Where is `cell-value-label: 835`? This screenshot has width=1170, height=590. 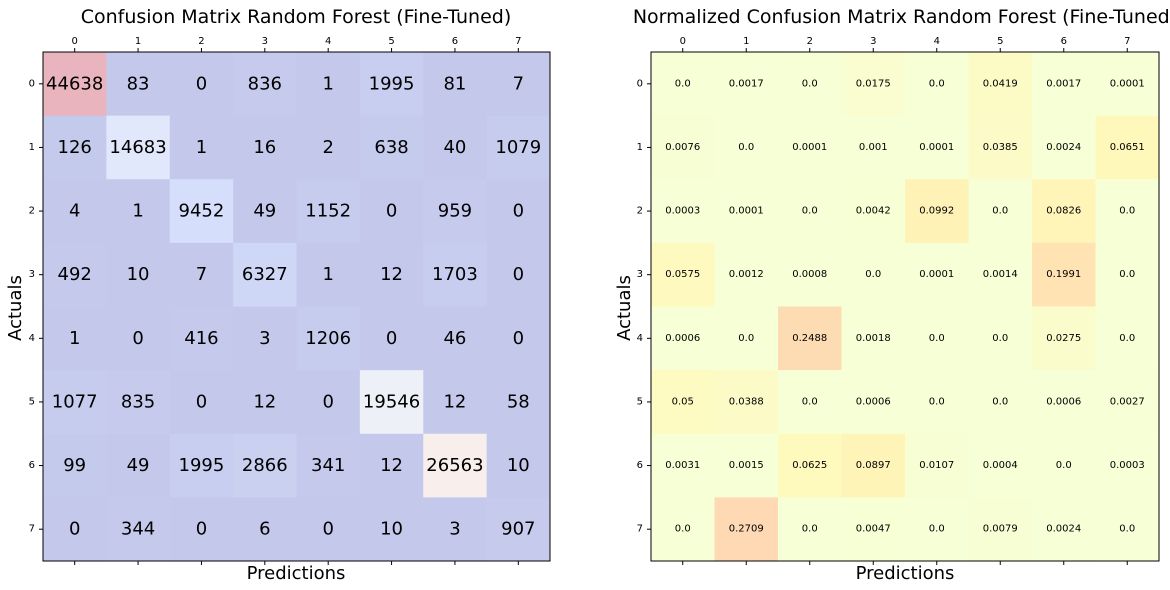
cell-value-label: 835 is located at coordinates (138, 401).